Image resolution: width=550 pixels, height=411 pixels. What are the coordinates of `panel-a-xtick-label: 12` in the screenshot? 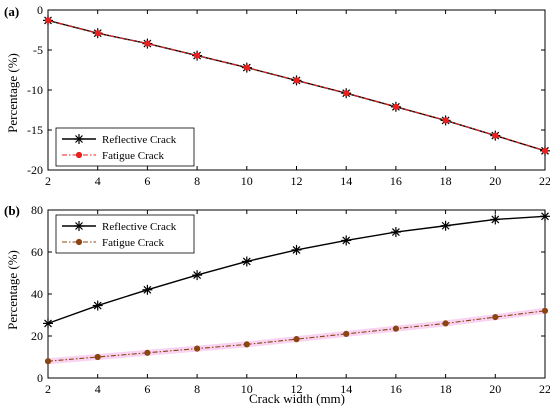 It's located at (297, 181).